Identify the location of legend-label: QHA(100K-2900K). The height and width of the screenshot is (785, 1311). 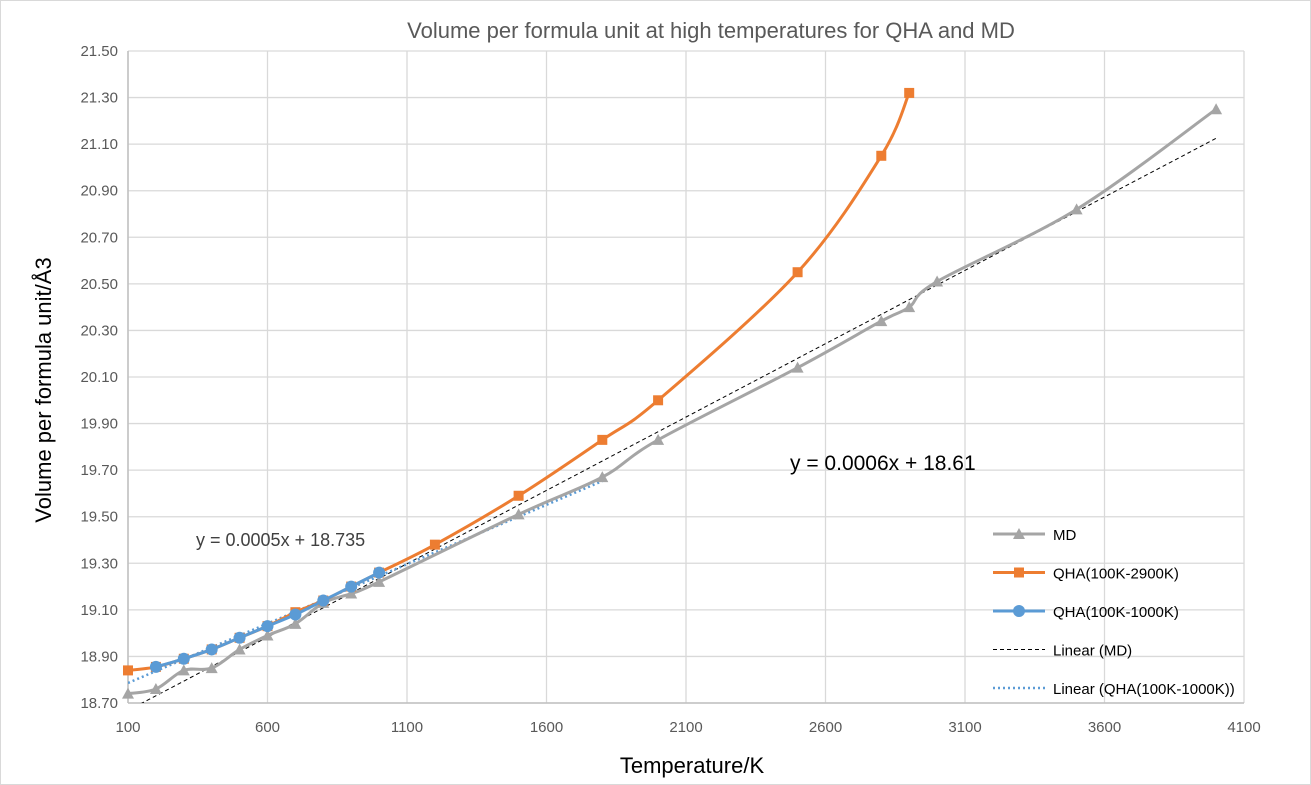
(1116, 574).